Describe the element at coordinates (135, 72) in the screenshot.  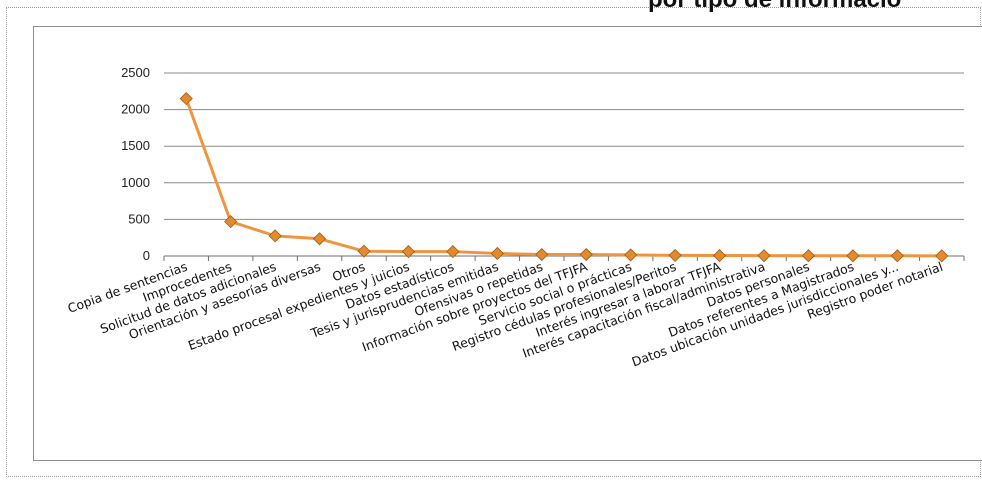
I see `y-tick-label: 2500` at that location.